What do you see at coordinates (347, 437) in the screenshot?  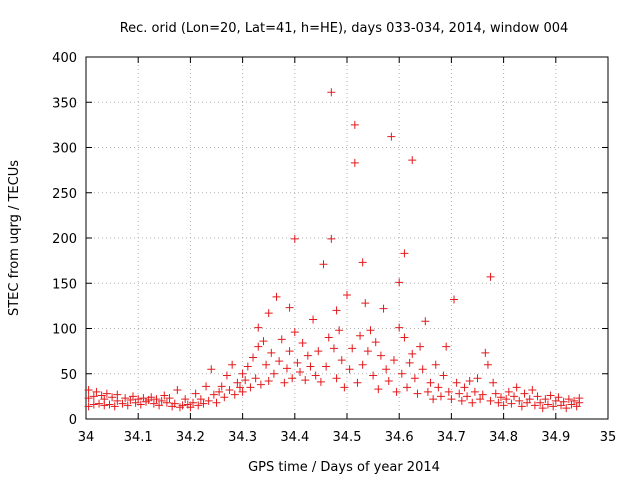 I see `x-tick-labels: 34 34.1 34.2 34.3 34.4 34.5 34.6 34.7 34.8 34.9 35` at bounding box center [347, 437].